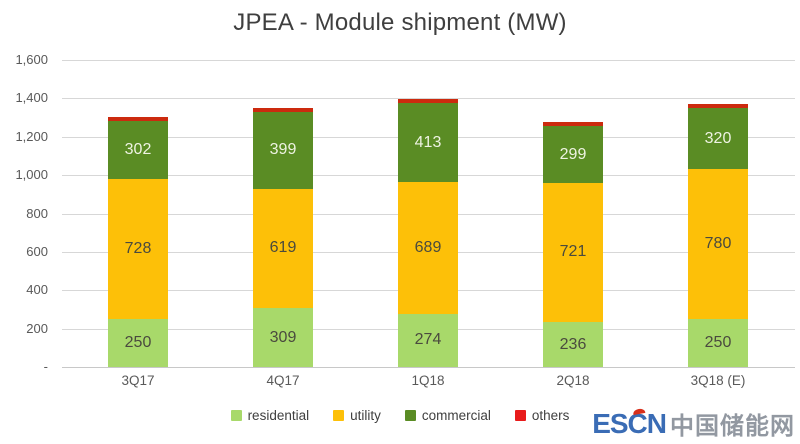  I want to click on chart-title: JPEA - Module shipment (MW), so click(400, 22).